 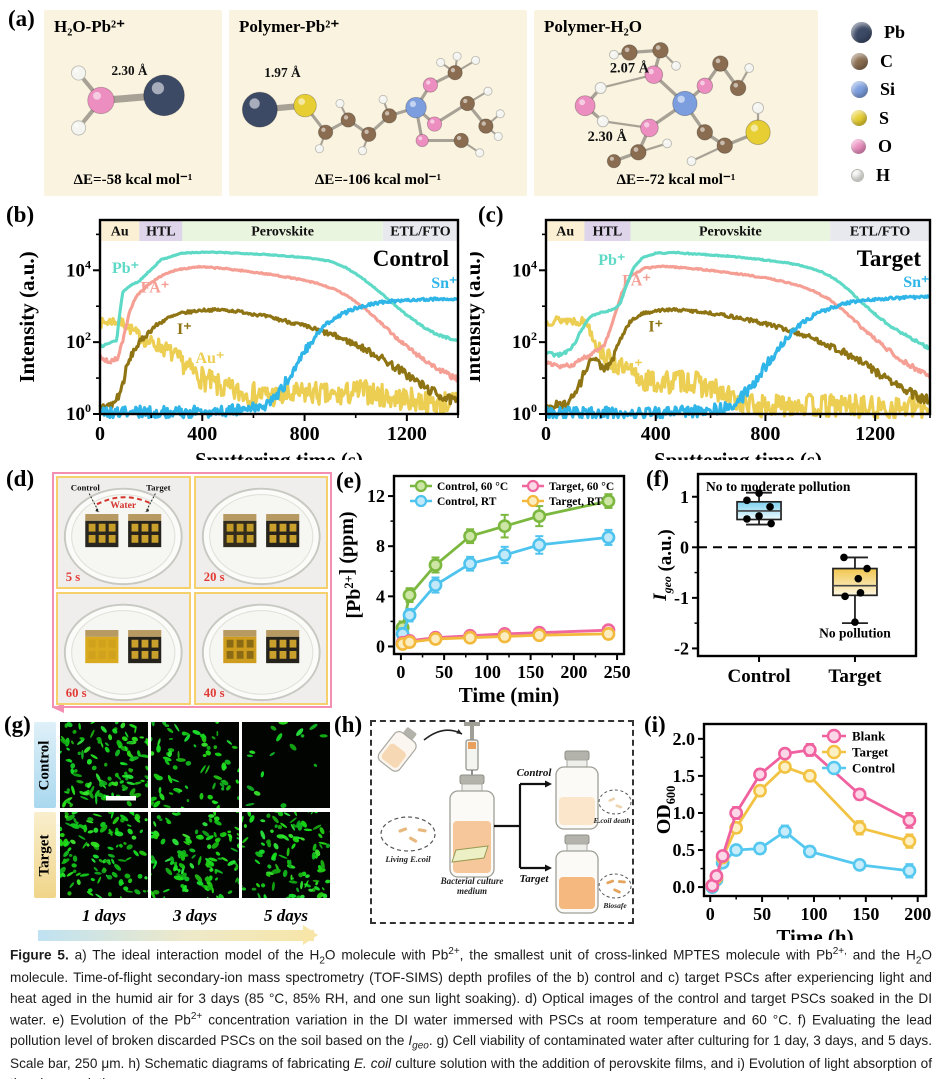 What do you see at coordinates (614, 905) in the screenshot?
I see `biosafe-label: Biosafe` at bounding box center [614, 905].